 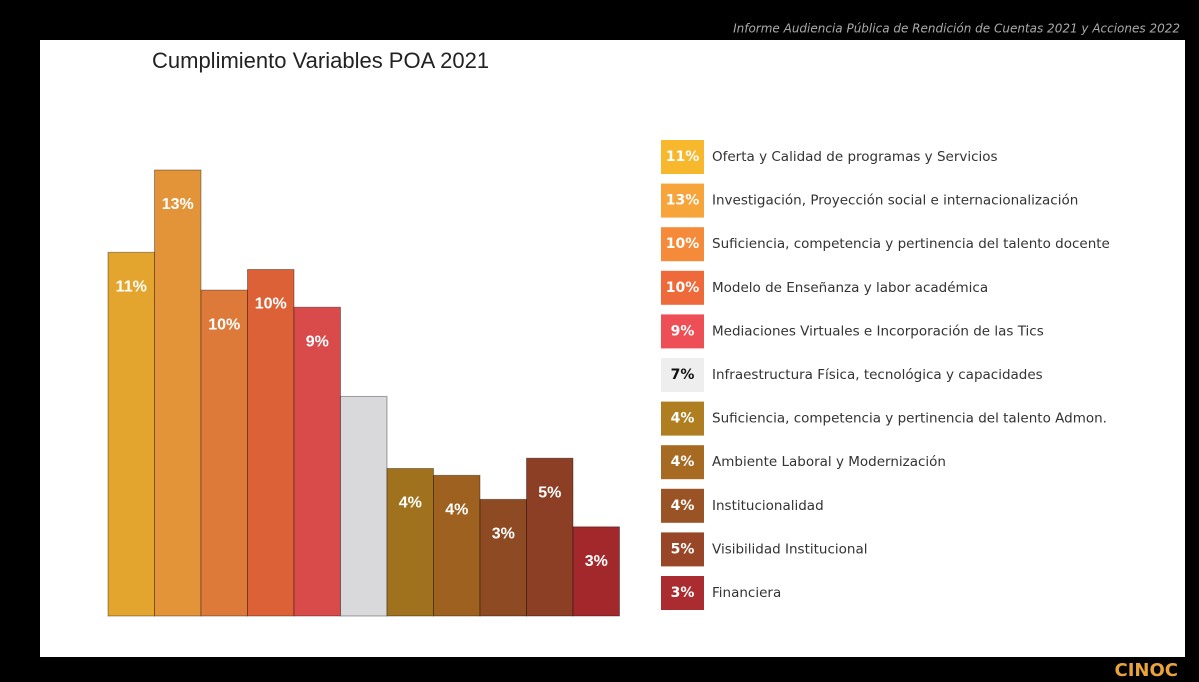 I want to click on bar-label: 9%, so click(x=317, y=341).